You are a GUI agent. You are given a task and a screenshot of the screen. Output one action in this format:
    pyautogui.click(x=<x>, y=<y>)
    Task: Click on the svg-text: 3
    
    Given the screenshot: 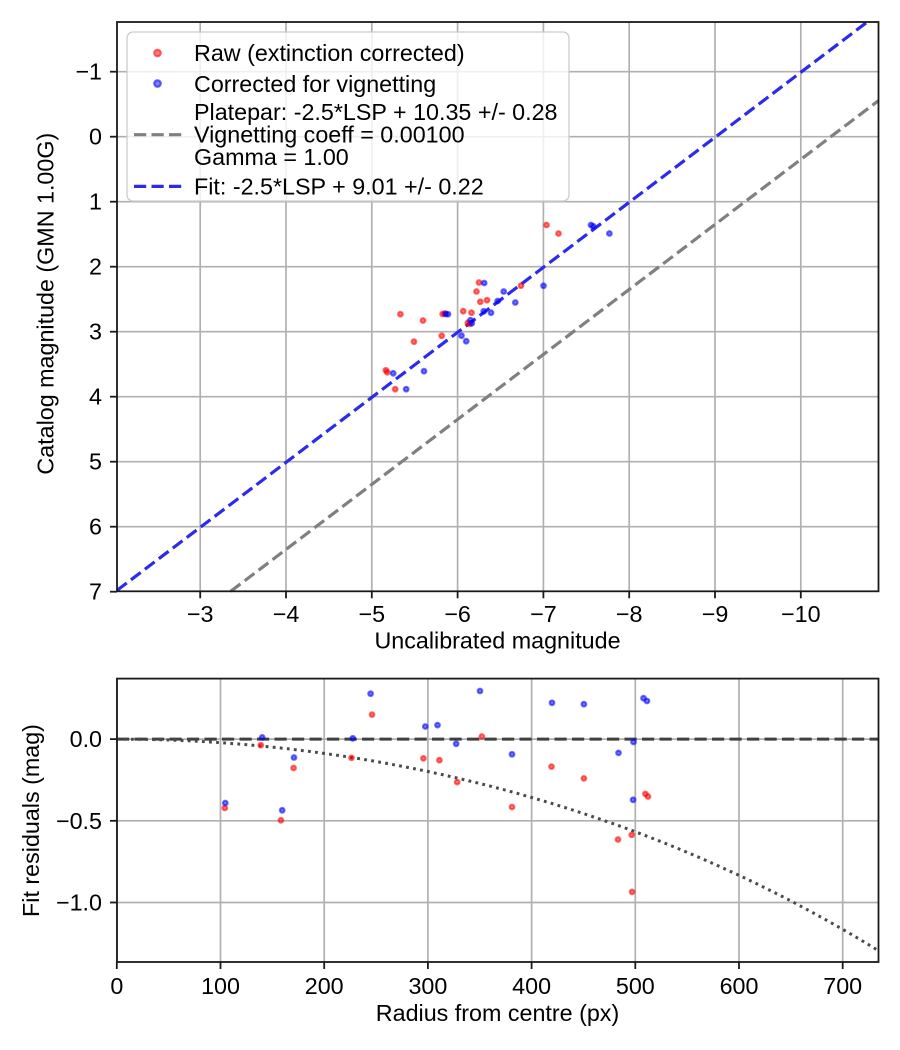 What is the action you would take?
    pyautogui.click(x=95, y=332)
    